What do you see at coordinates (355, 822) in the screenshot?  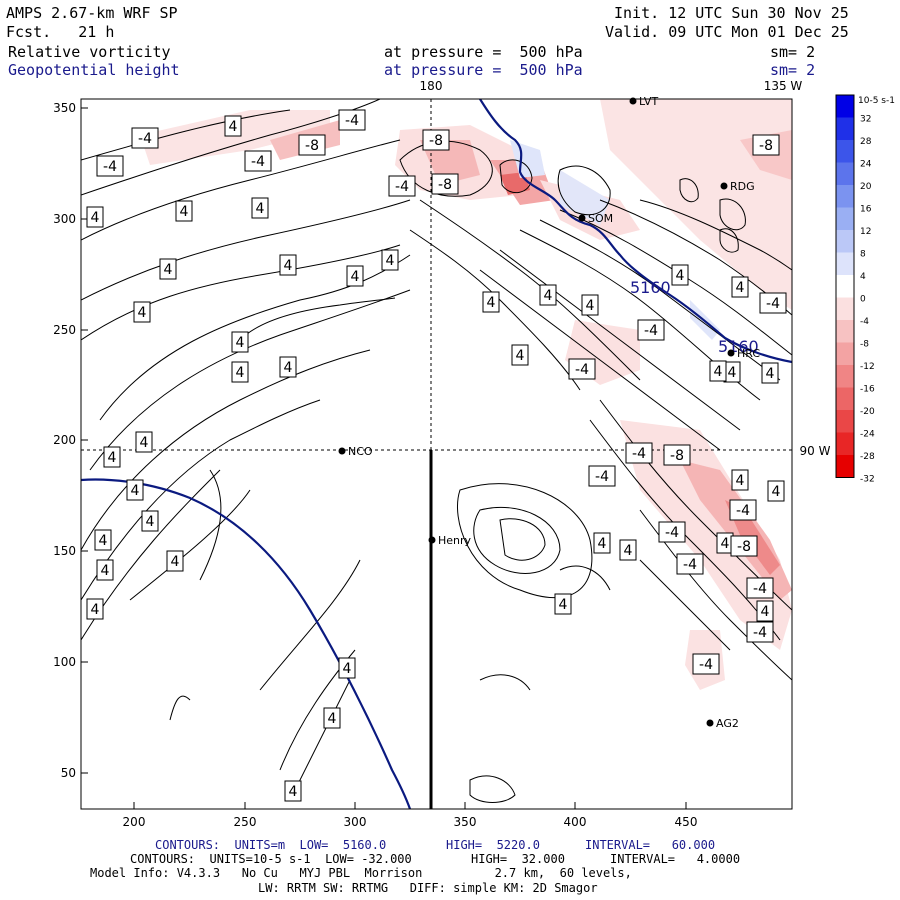 I see `x-tick-label: 300` at bounding box center [355, 822].